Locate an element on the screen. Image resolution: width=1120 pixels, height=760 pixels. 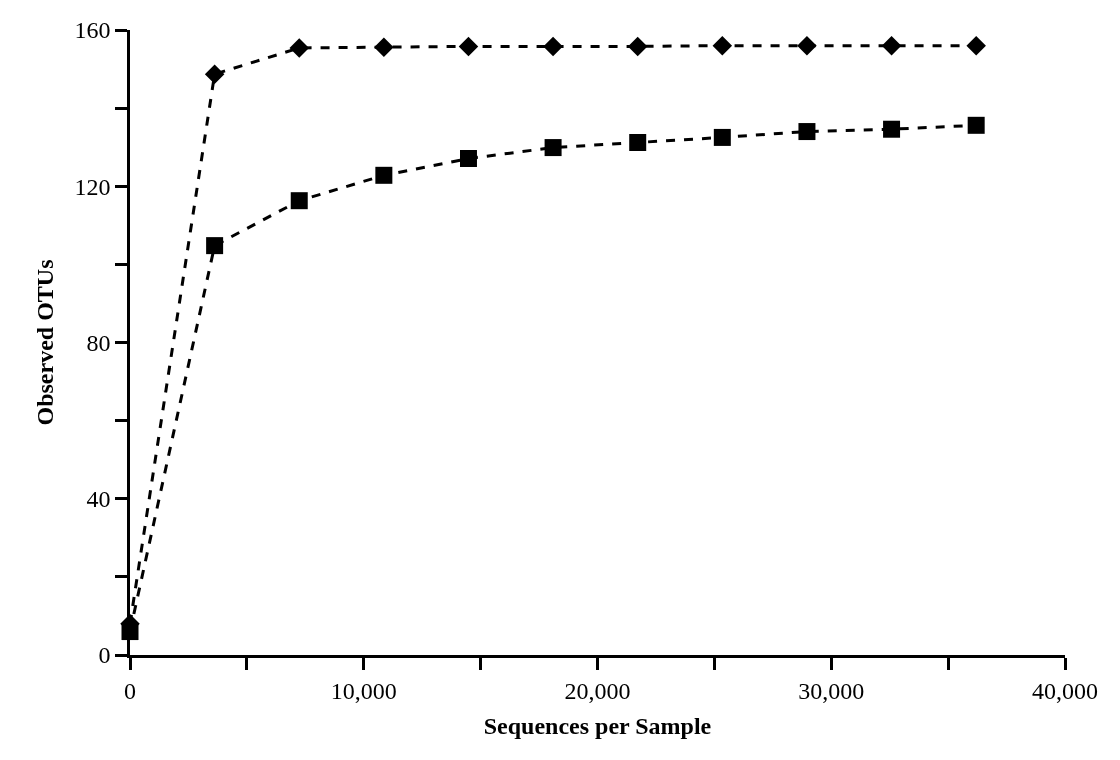
y-tick-label: 120 is located at coordinates (92, 186).